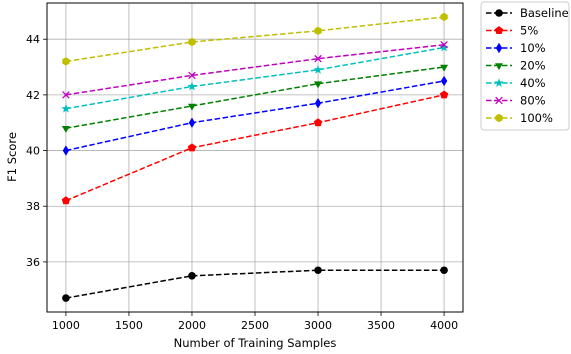 Image resolution: width=571 pixels, height=354 pixels. What do you see at coordinates (33, 151) in the screenshot?
I see `y-tick-label: 40` at bounding box center [33, 151].